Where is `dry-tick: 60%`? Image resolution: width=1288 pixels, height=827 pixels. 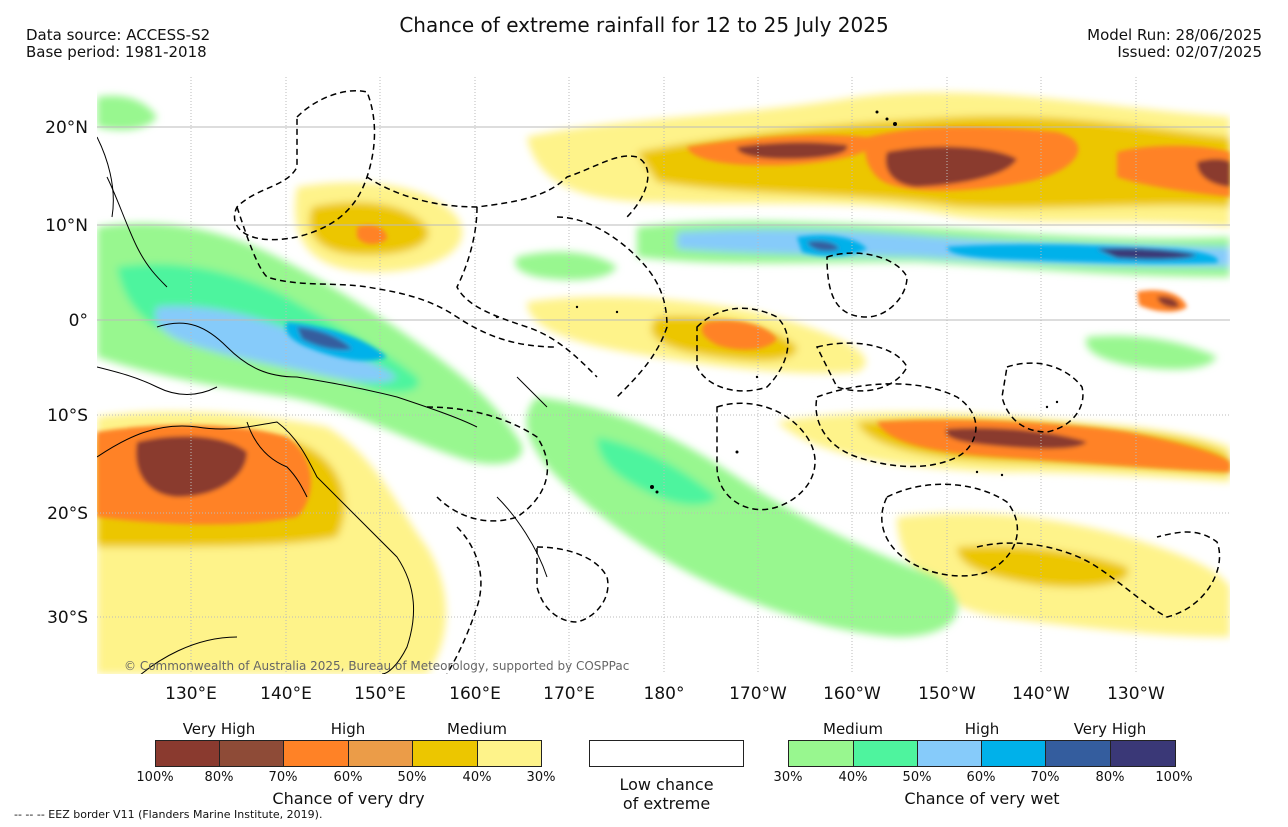
dry-tick: 60% is located at coordinates (348, 777).